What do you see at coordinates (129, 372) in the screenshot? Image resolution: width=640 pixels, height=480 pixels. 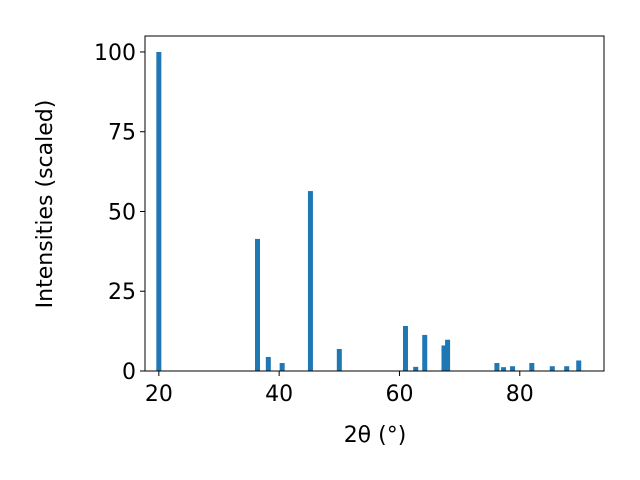 I see `y-tick-label: 0` at bounding box center [129, 372].